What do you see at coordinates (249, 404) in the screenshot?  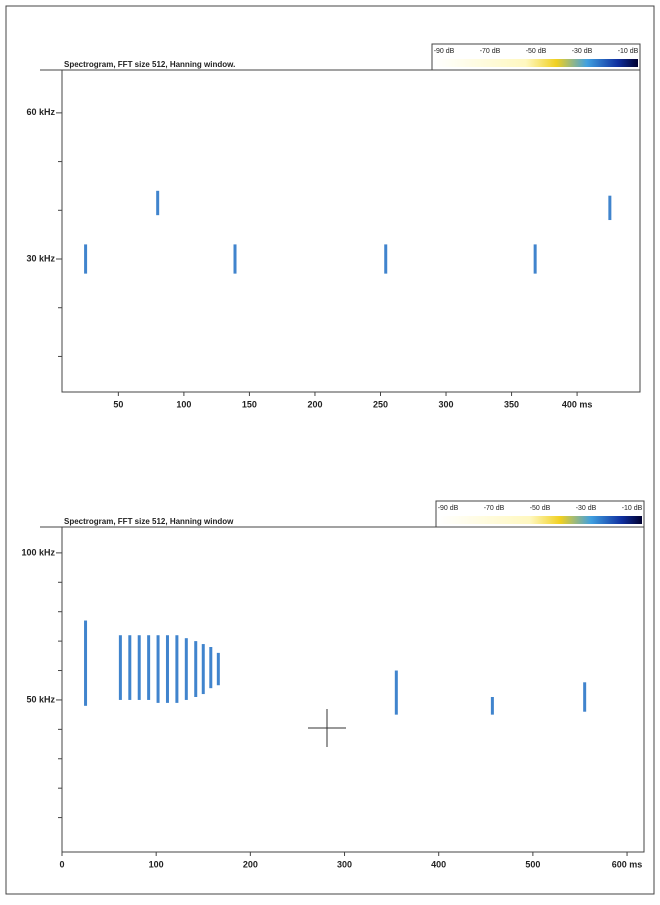 I see `x-tick-label: 150` at bounding box center [249, 404].